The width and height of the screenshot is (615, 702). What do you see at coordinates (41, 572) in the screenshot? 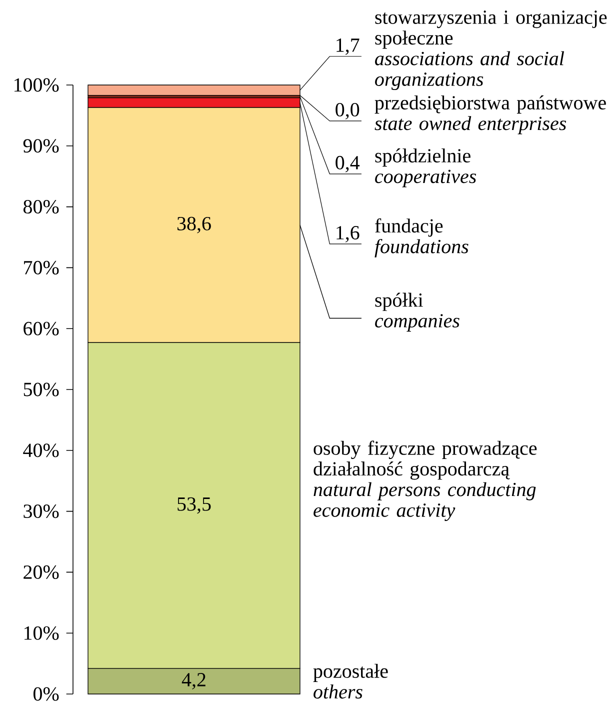
I see `y-tick-label: 20%` at bounding box center [41, 572].